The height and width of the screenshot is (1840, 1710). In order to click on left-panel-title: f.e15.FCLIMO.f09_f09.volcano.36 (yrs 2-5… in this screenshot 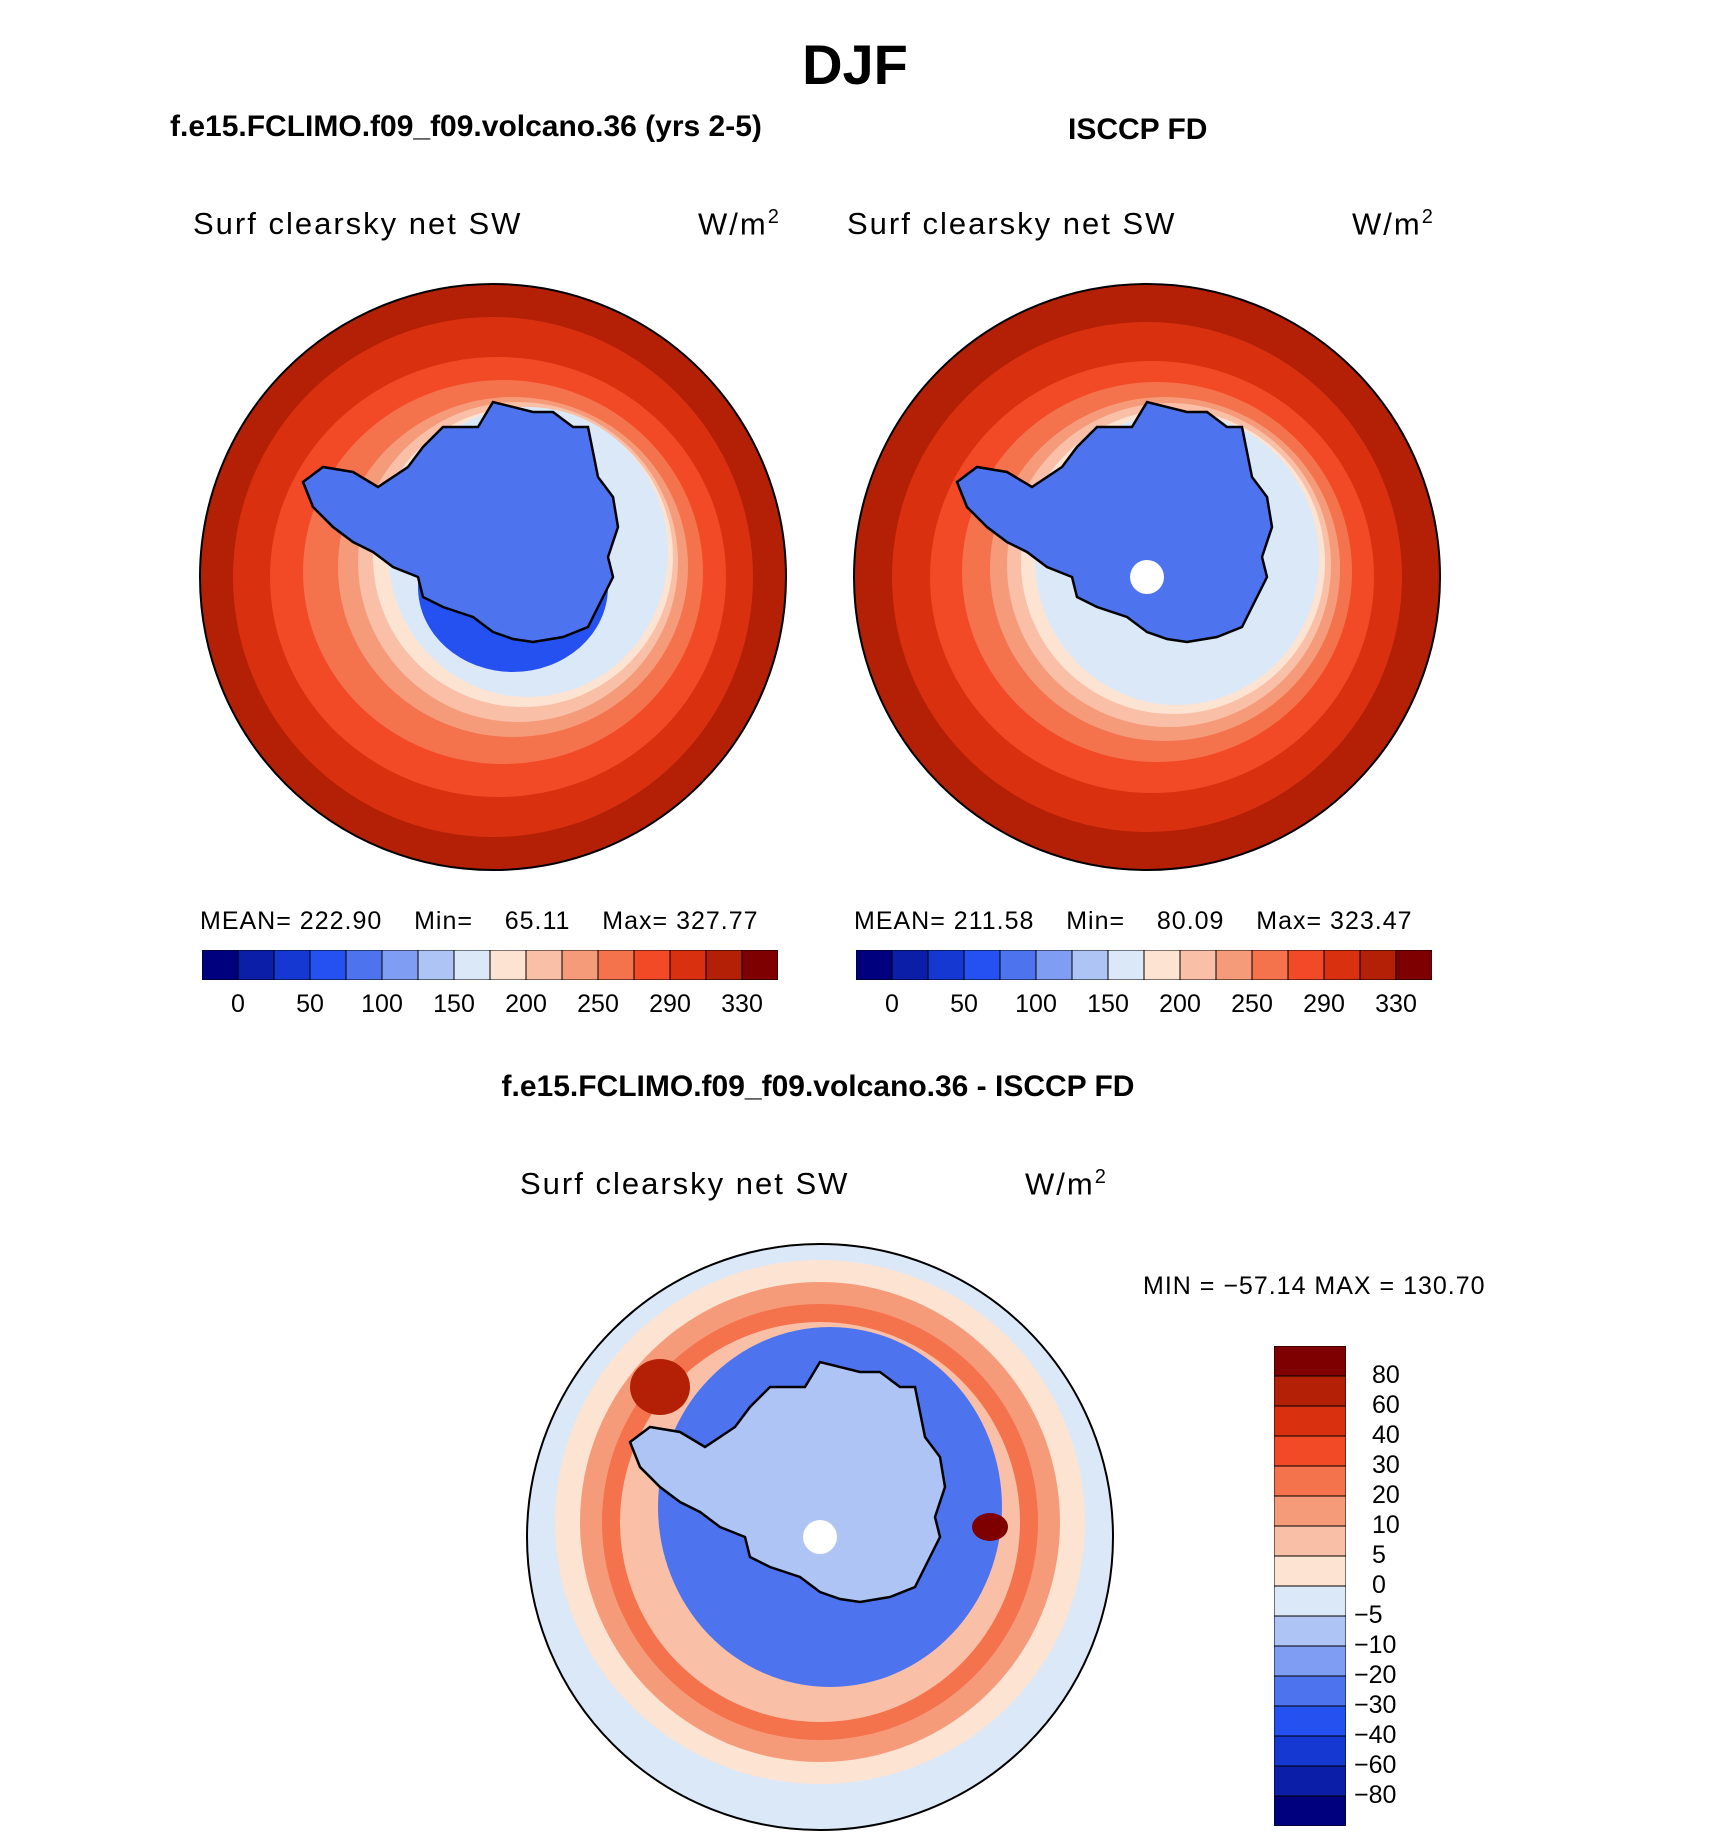, I will do `click(466, 126)`.